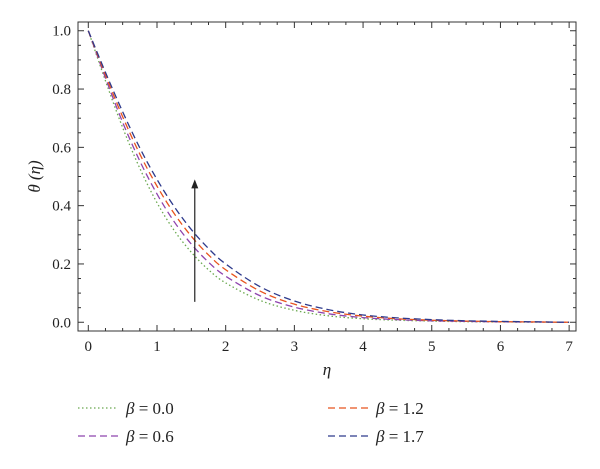 Image resolution: width=600 pixels, height=469 pixels. I want to click on y-tick-label: 0.6, so click(61, 148).